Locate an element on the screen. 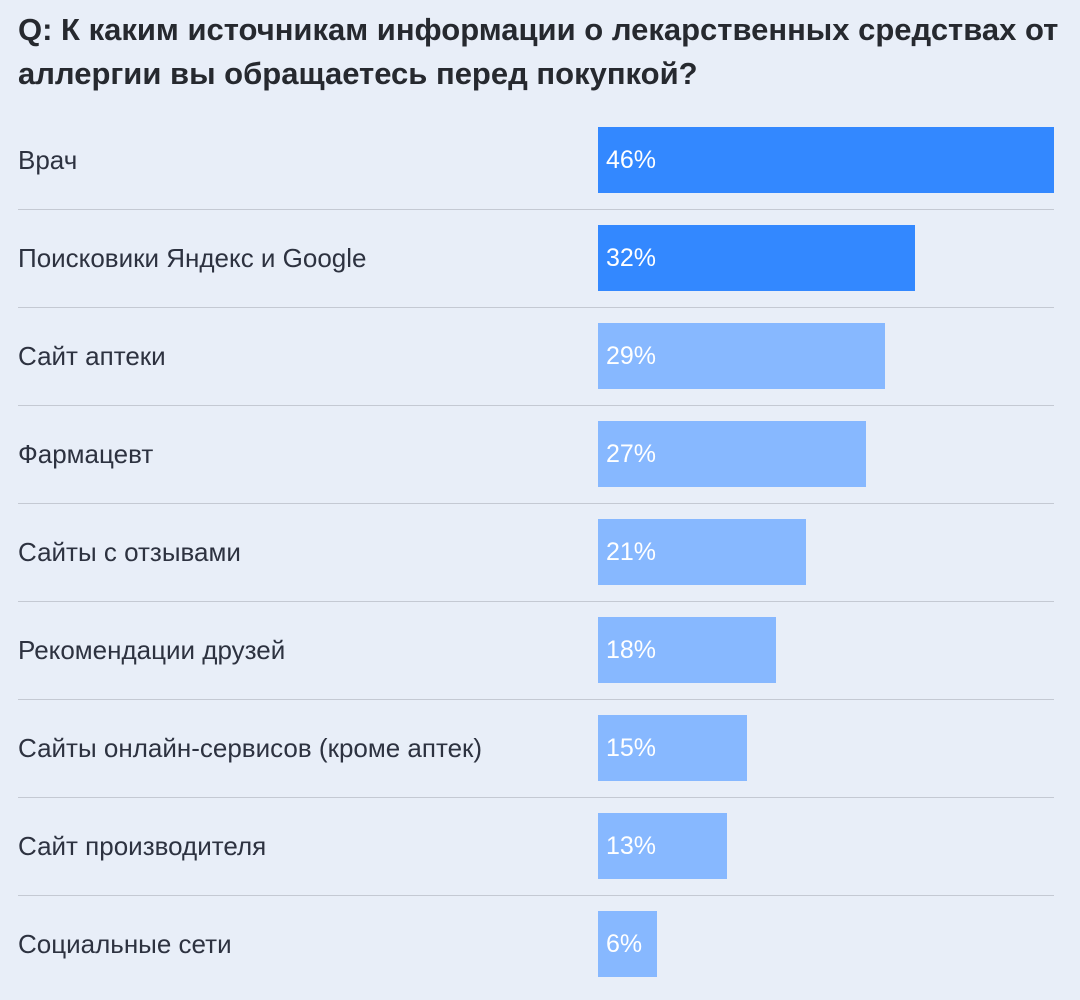  category-label: Поисковики Яндекс и Google is located at coordinates (192, 258).